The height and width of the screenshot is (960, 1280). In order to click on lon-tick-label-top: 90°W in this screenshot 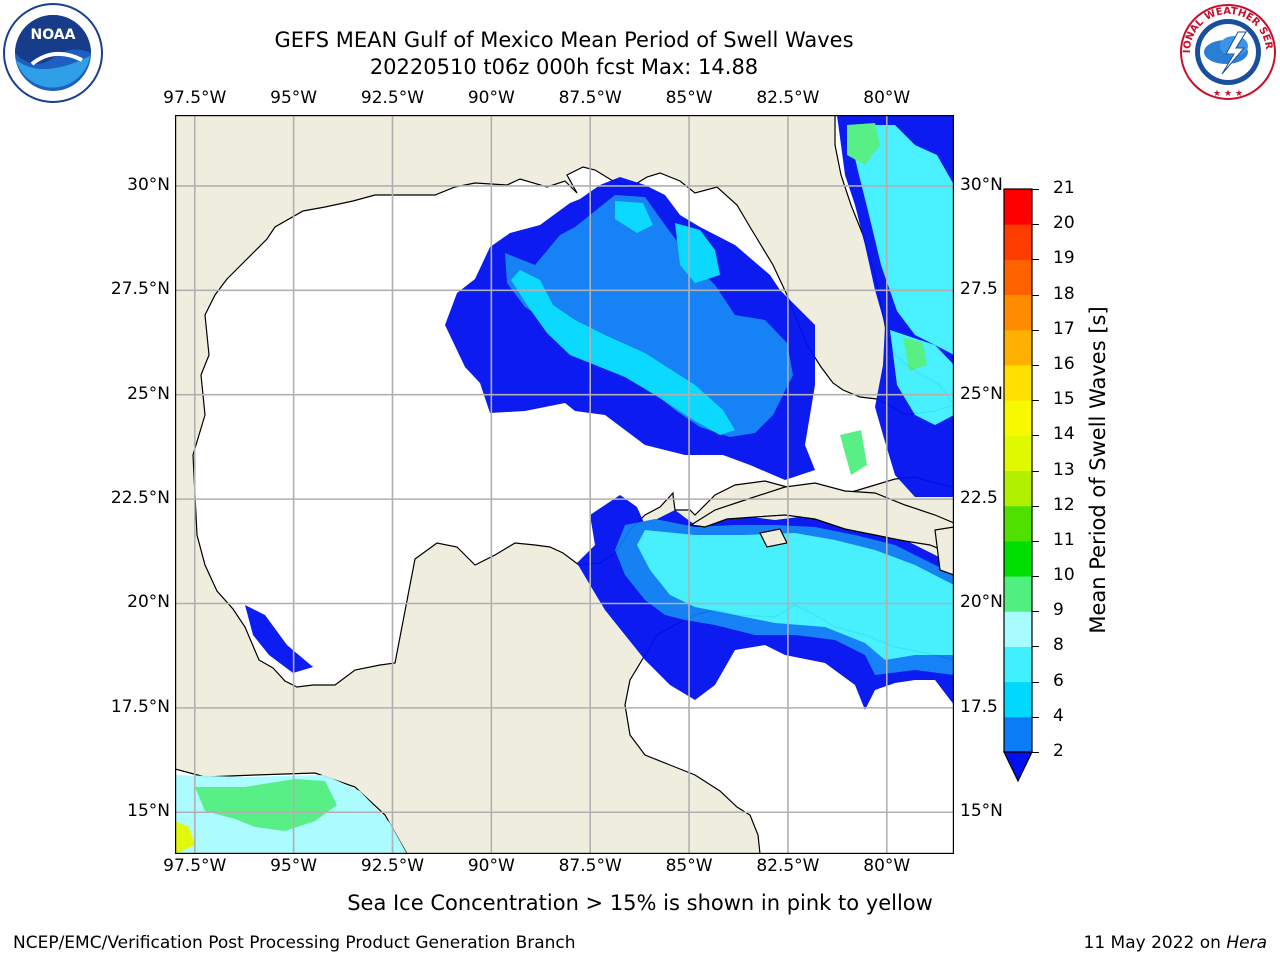, I will do `click(491, 98)`.